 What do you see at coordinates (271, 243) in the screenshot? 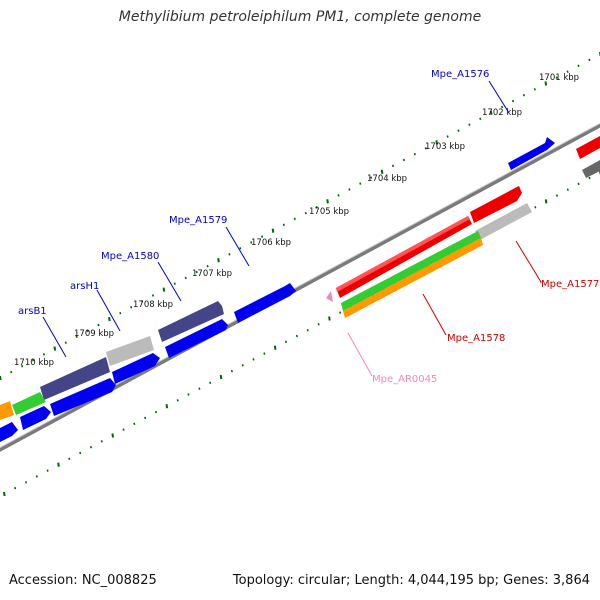
I see `tick-label-1706: 1706 kbp` at bounding box center [271, 243].